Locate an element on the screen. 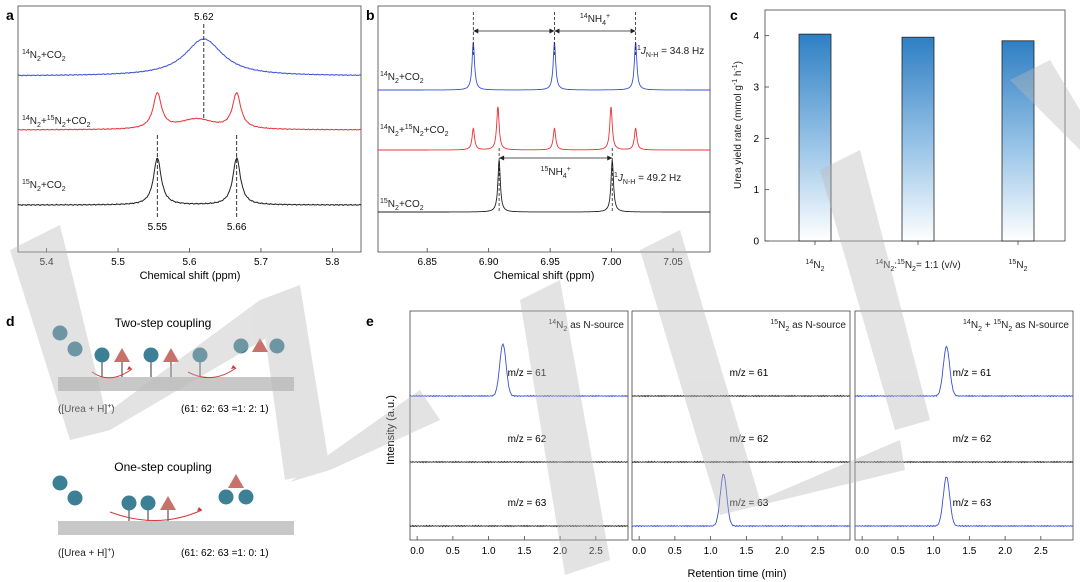 The image size is (1080, 582). panel-e-title-2: 14N2 + 15N2 as N-source is located at coordinates (1016, 326).